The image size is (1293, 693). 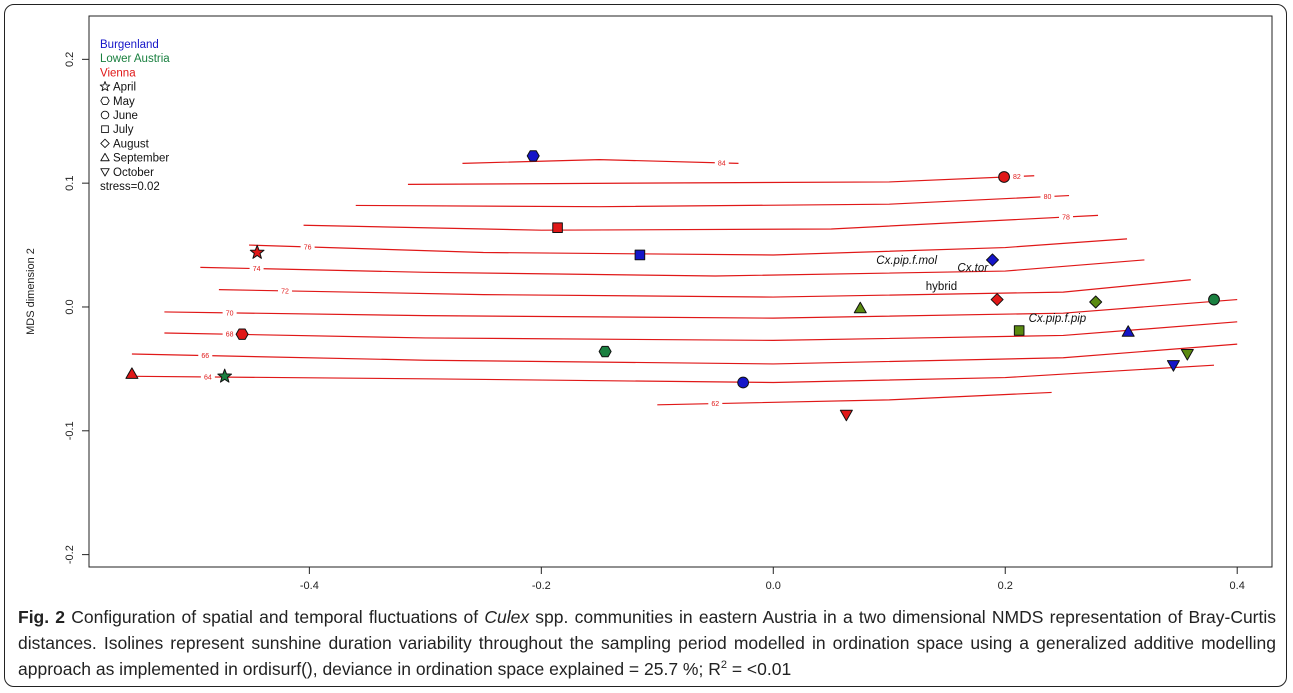 I want to click on legend-symbol-diamond, so click(x=105, y=143).